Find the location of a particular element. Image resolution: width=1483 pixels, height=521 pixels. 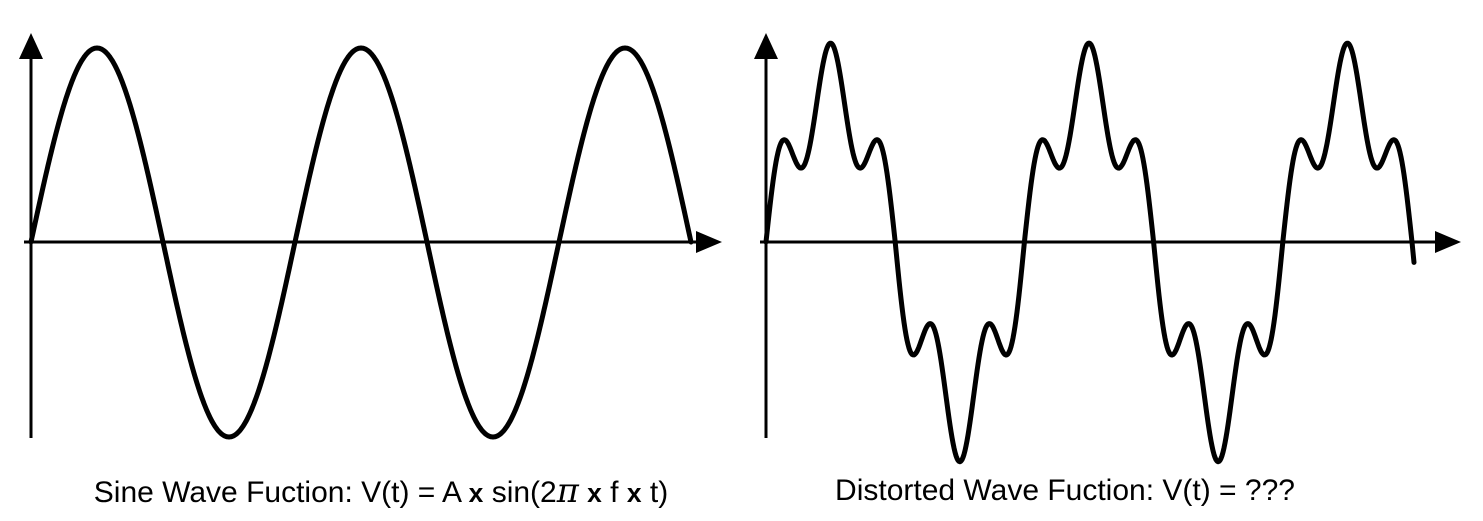

distorted-wave-caption: Distorted Wave Fuction: V(t) = ??? is located at coordinates (1065, 491).